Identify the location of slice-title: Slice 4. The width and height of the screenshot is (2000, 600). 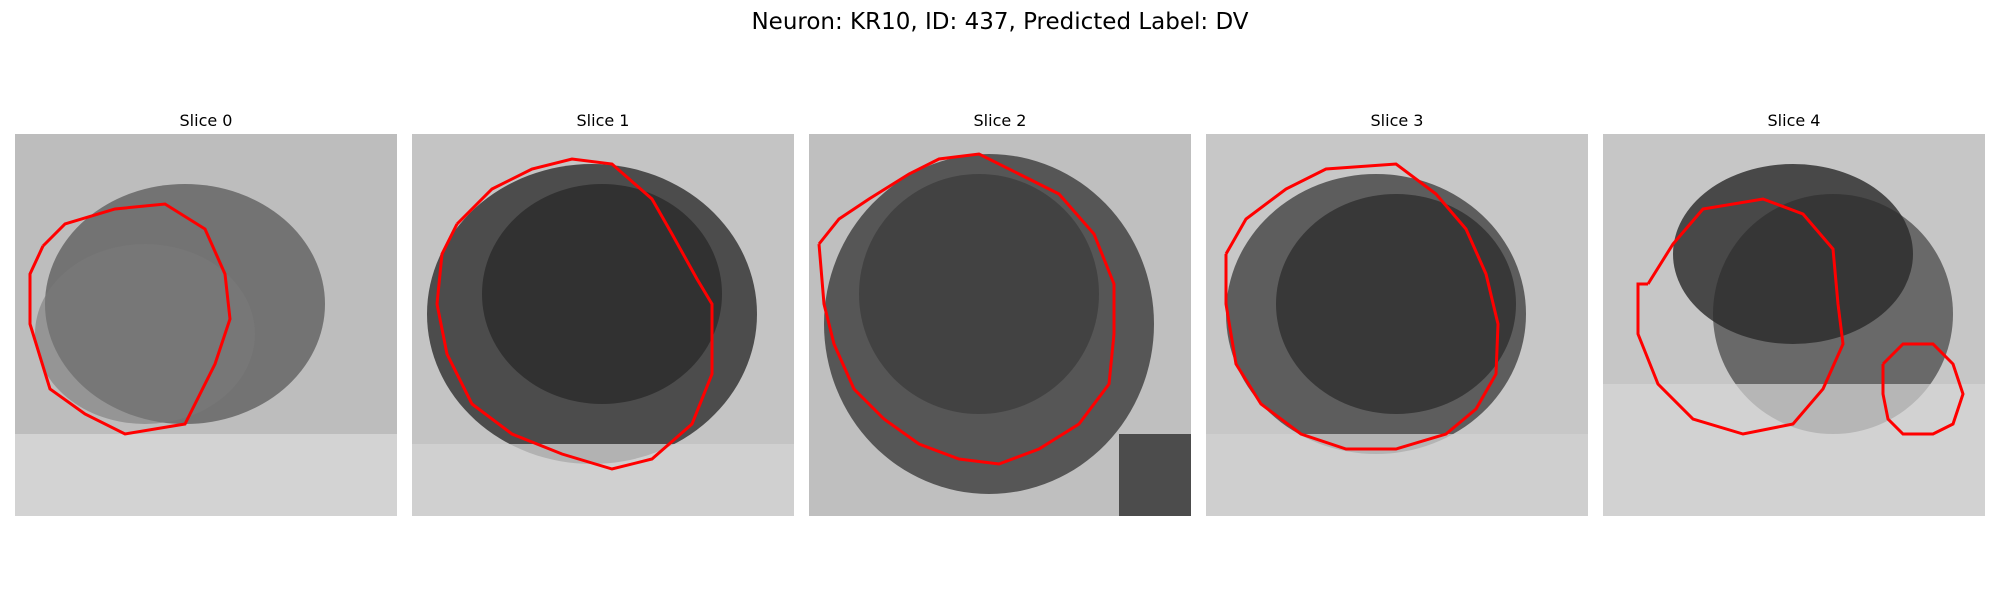
(1794, 120).